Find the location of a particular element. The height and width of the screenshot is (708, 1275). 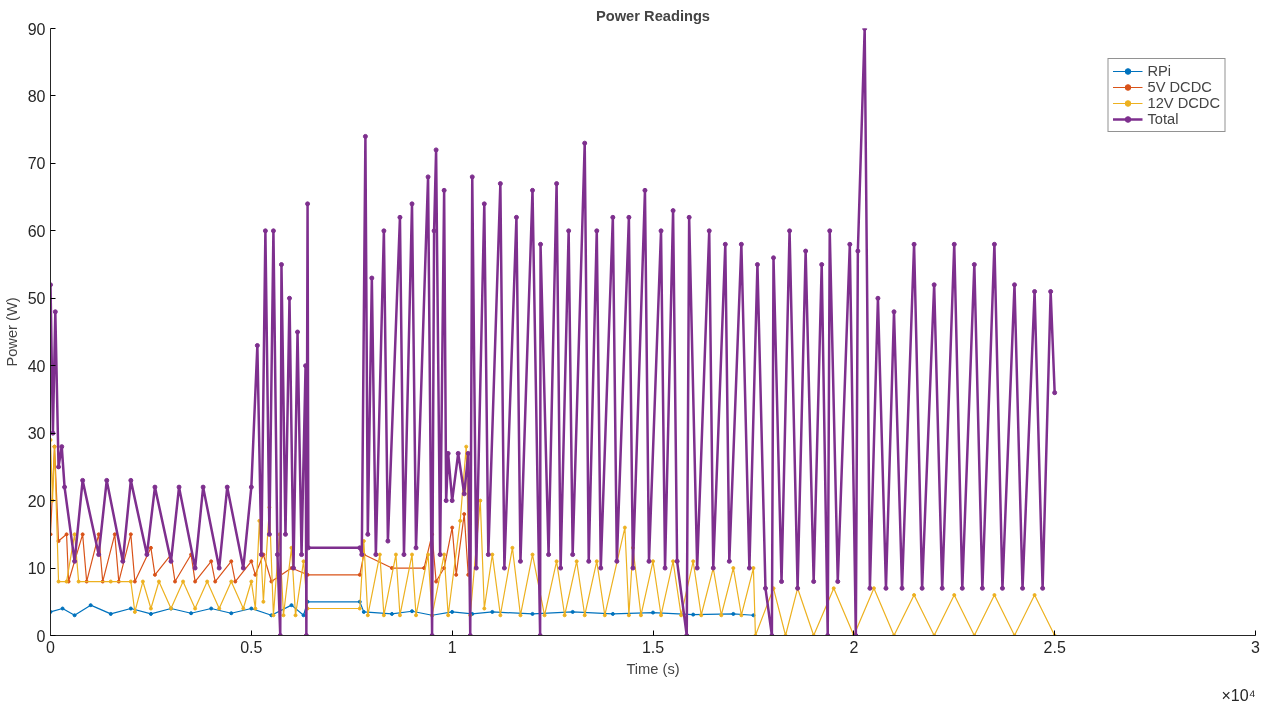

y-tick-label: 0 is located at coordinates (41, 636).